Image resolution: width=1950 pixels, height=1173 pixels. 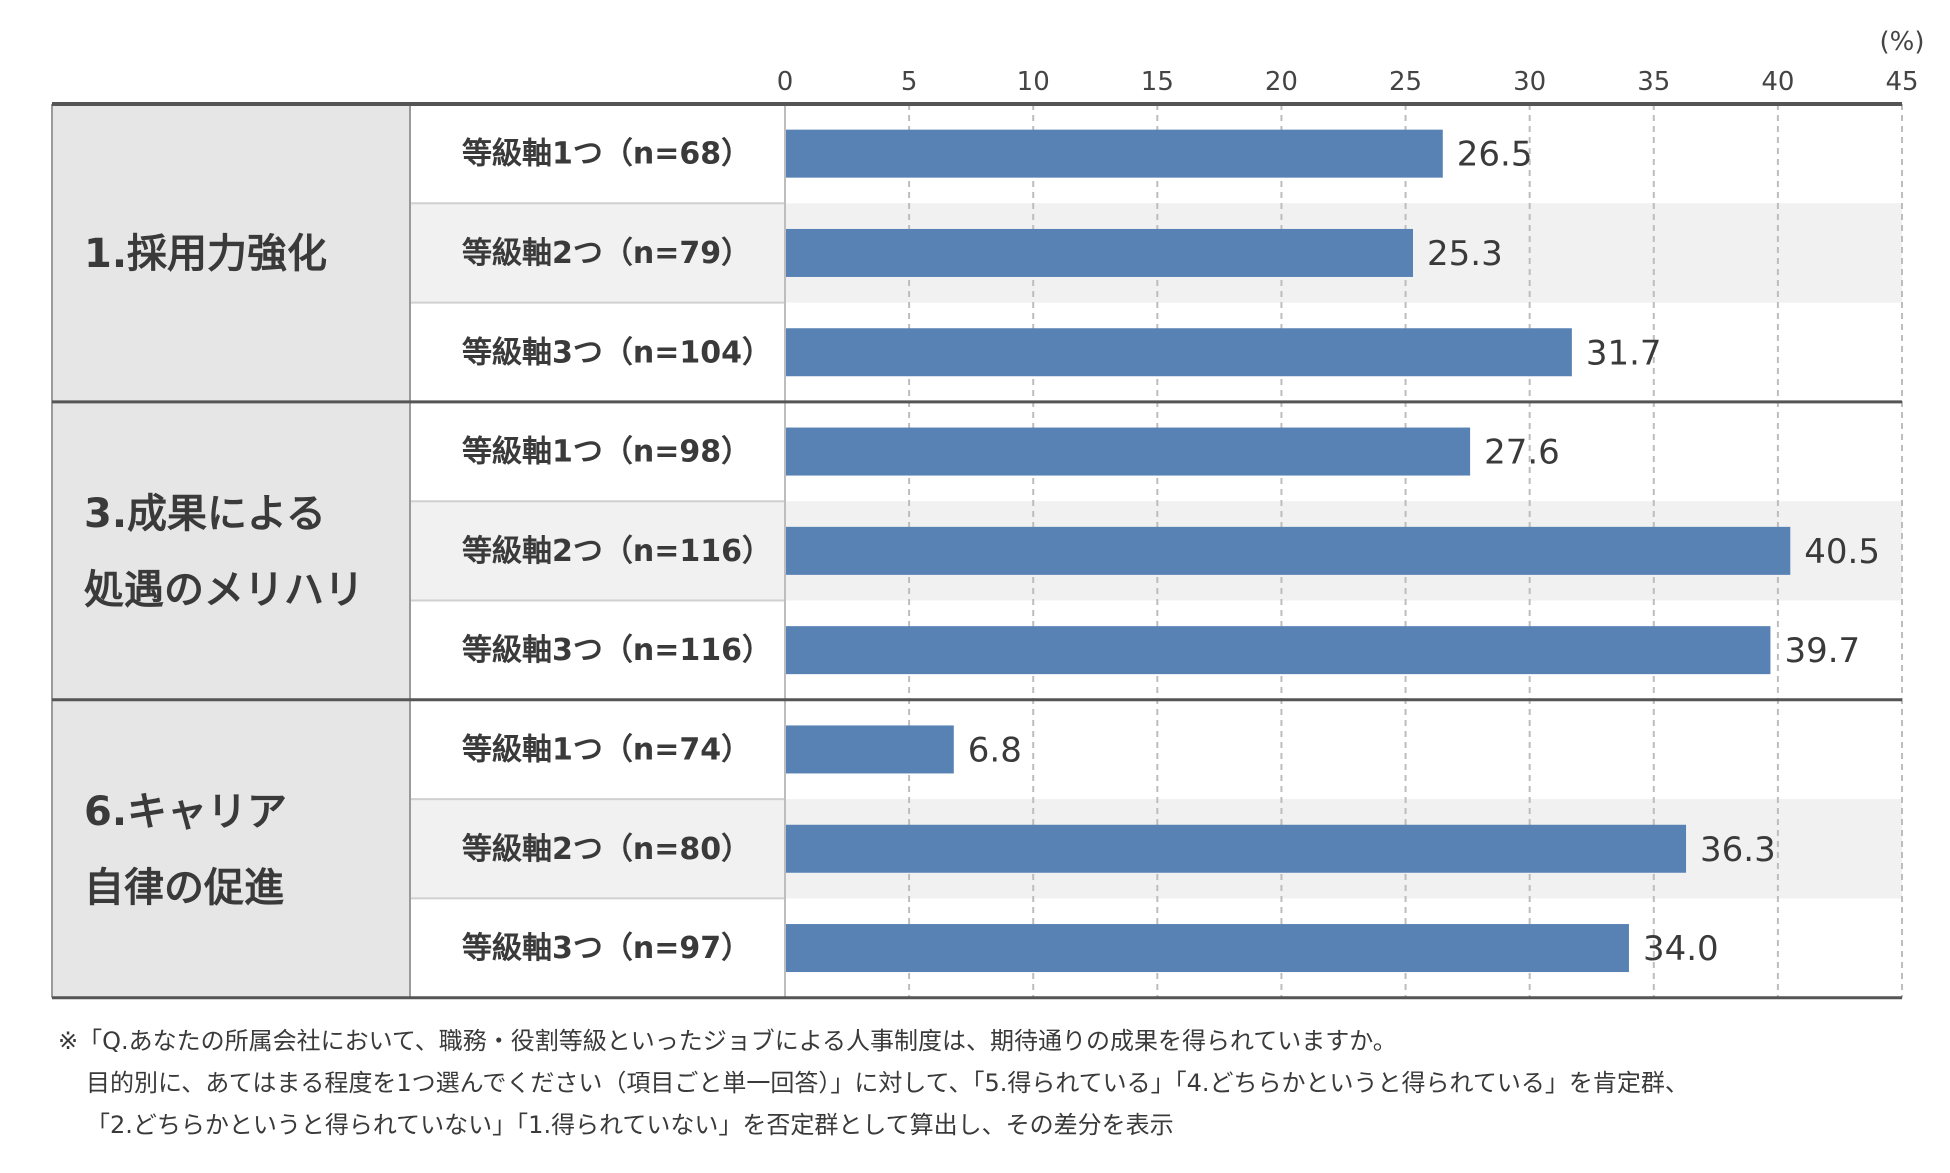 What do you see at coordinates (617, 352) in the screenshot?
I see `row-label: 等級軸3つ（n=104）` at bounding box center [617, 352].